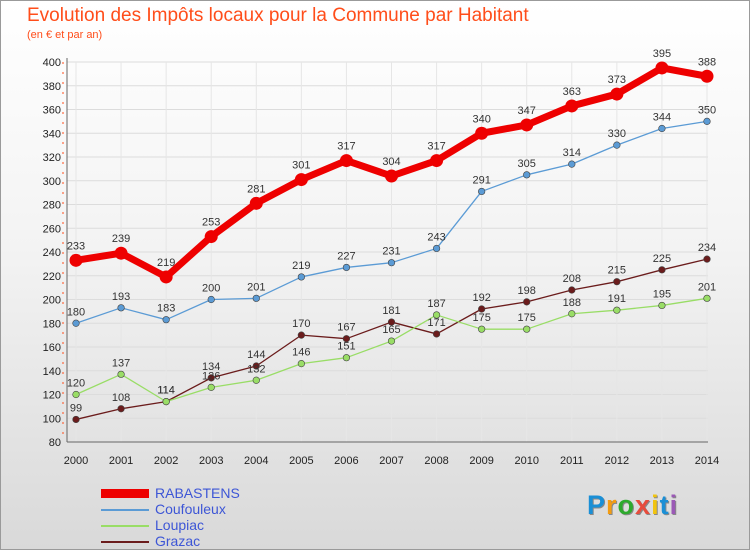 The height and width of the screenshot is (550, 750). I want to click on legend: RABASTENS Coufouleux Loupiac Grazac, so click(211, 517).